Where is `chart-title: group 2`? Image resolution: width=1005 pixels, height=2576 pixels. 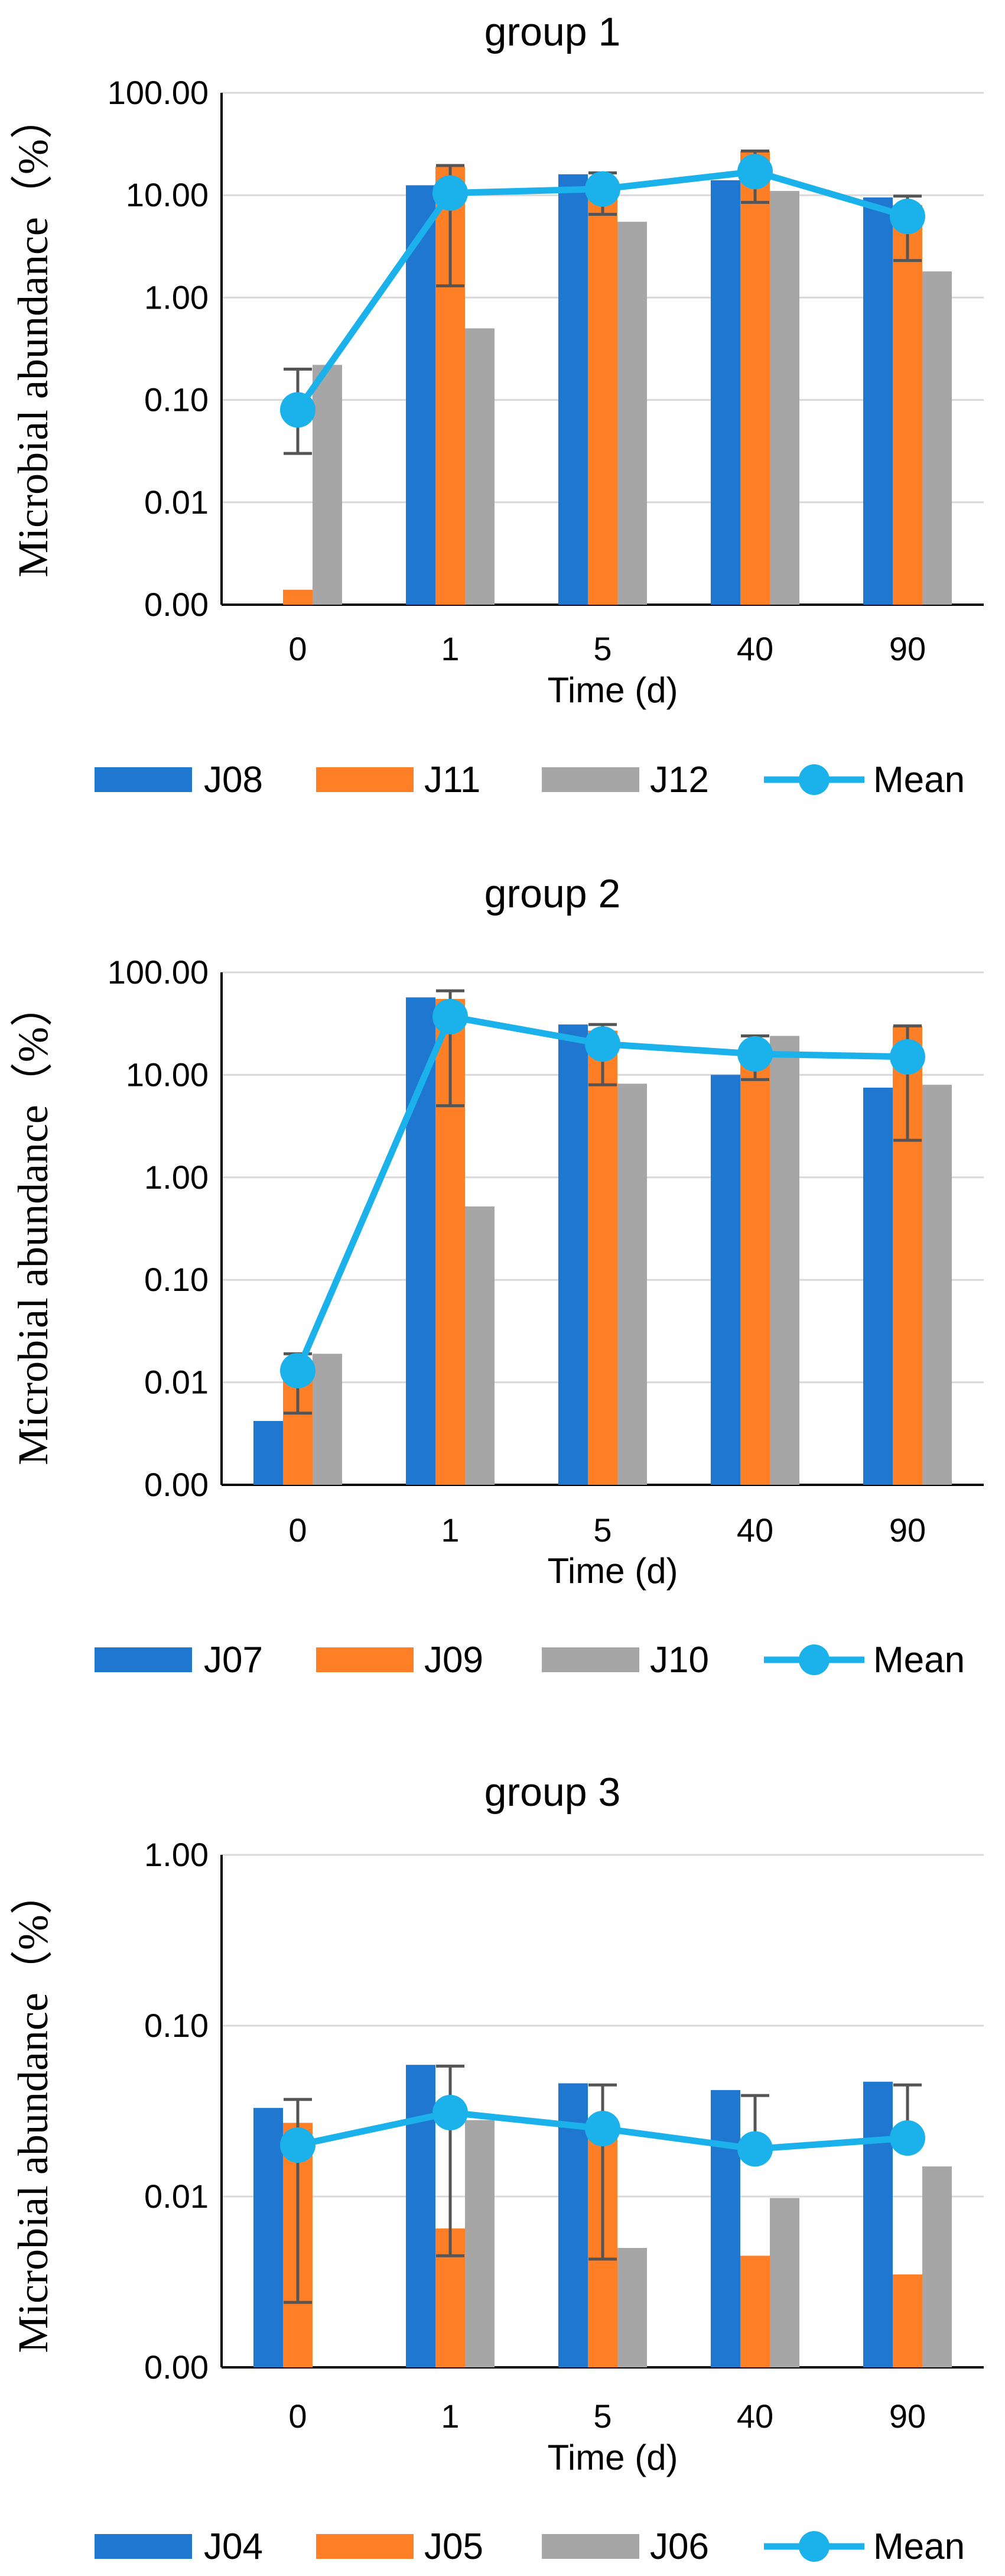
chart-title: group 2 is located at coordinates (552, 893).